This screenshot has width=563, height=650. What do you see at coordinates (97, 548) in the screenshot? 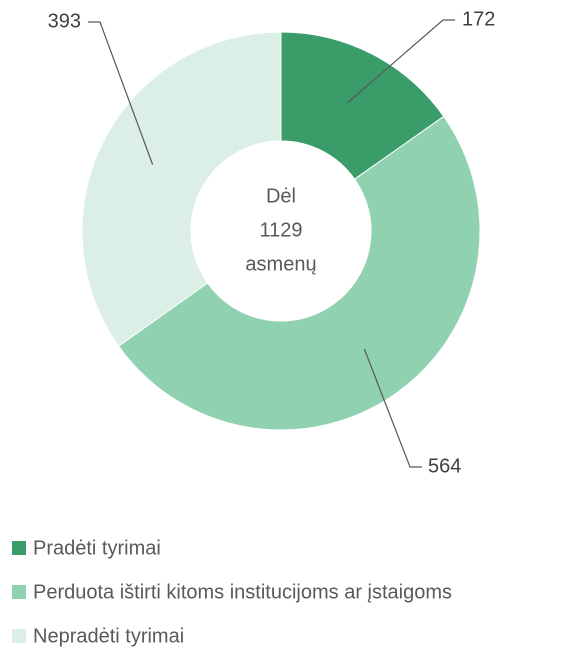
I see `legend-label: Pradėti tyrimai` at bounding box center [97, 548].